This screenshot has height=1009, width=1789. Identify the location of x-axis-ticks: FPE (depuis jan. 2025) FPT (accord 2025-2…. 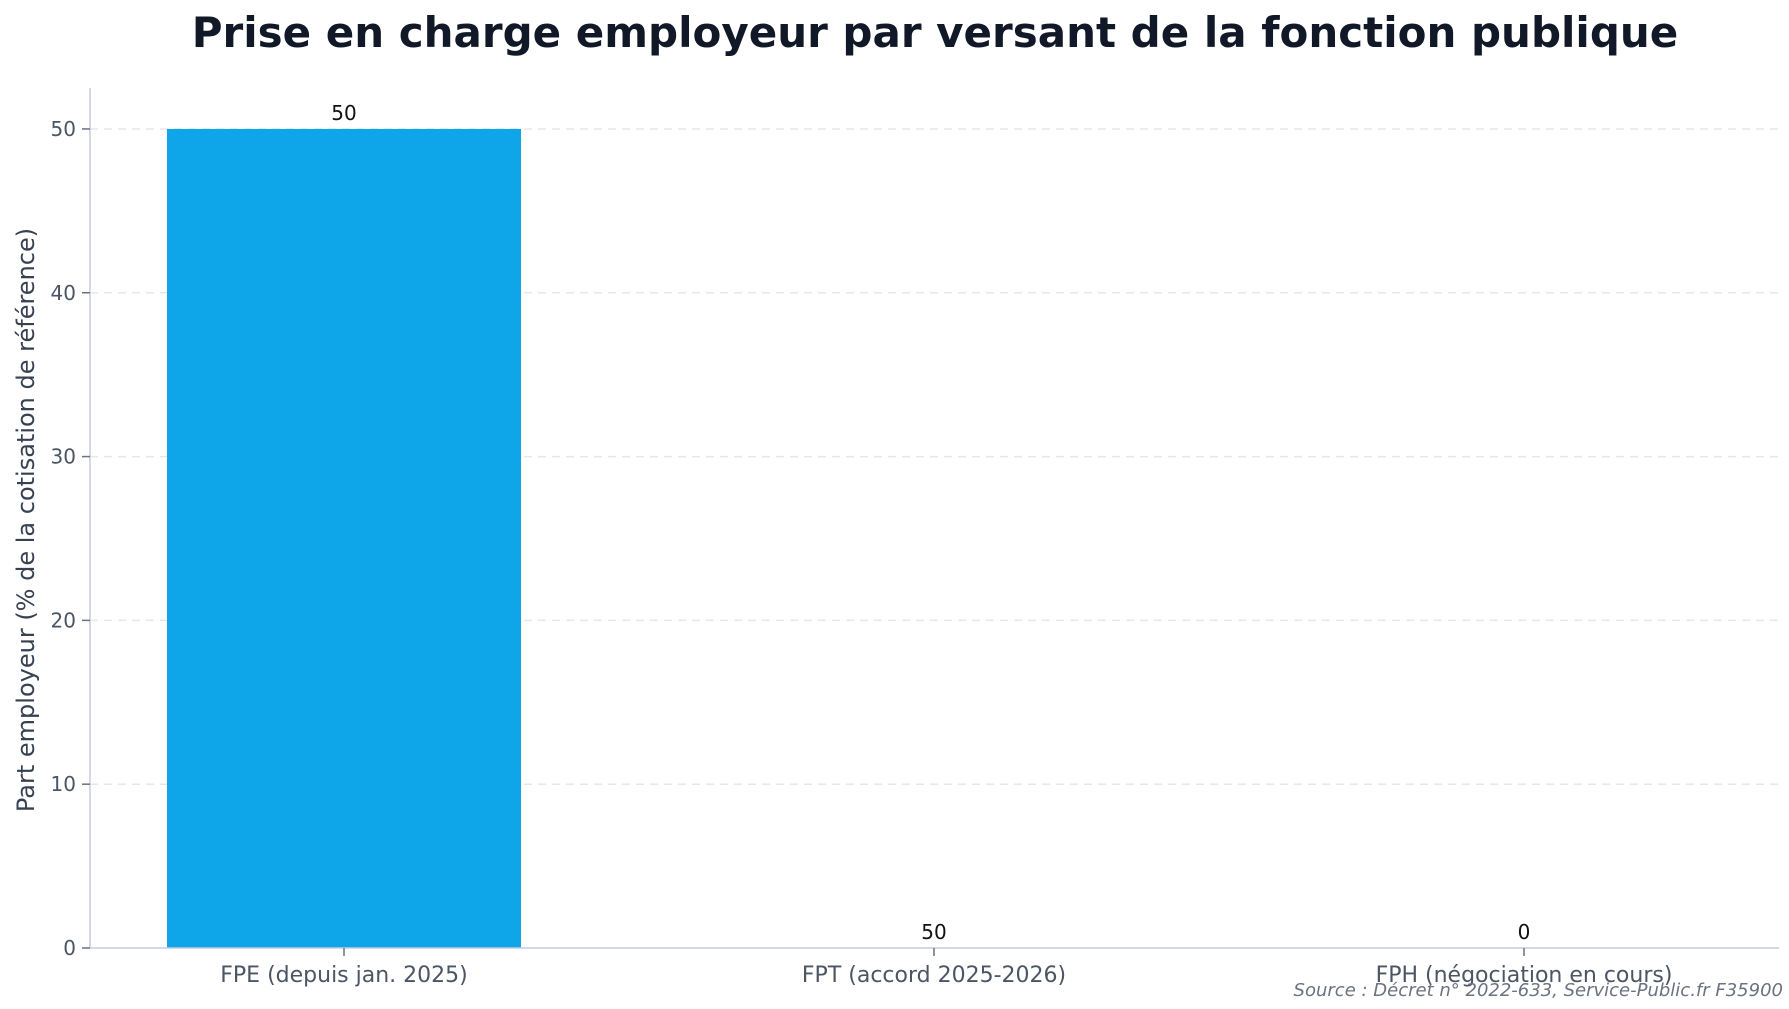
(946, 968).